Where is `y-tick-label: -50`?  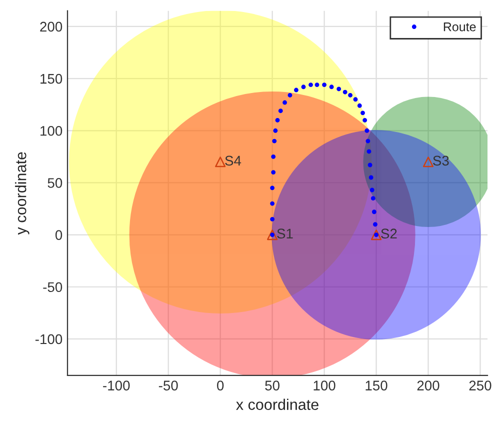
y-tick-label: -50 is located at coordinates (52, 287).